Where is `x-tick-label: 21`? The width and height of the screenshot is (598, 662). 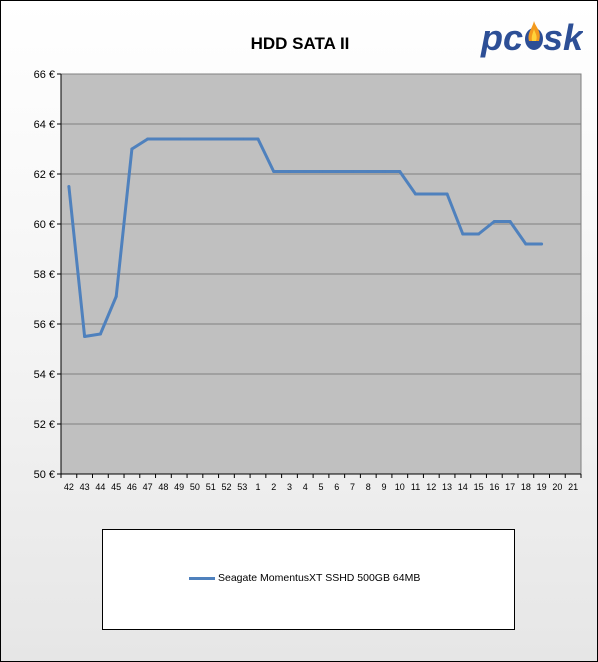
x-tick-label: 21 is located at coordinates (573, 487).